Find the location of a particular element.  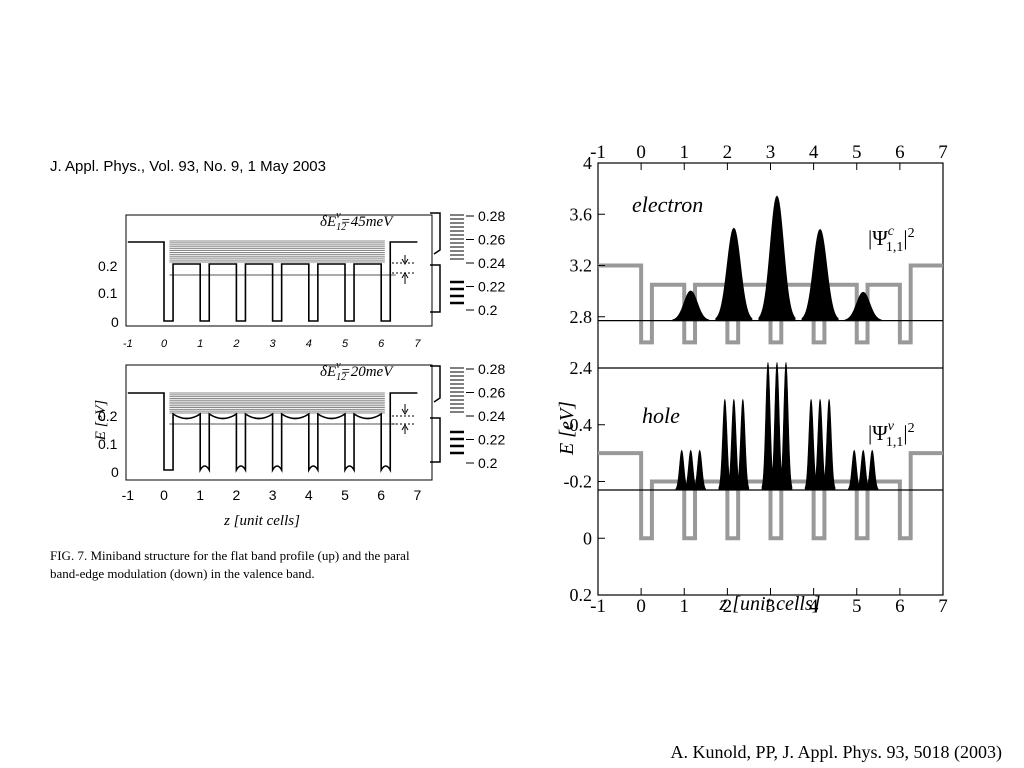

left-middle-xticks: -1 0 1 2 3 4 5 6 7 is located at coordinates (272, 344).